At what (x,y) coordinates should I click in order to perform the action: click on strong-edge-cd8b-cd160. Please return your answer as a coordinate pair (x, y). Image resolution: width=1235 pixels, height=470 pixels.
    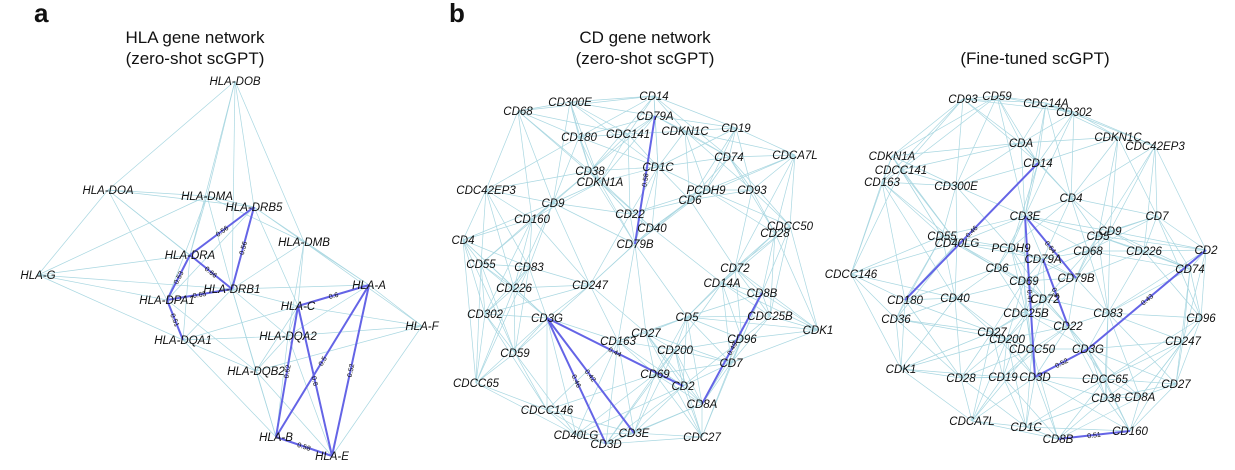
    Looking at the image, I should click on (1094, 435).